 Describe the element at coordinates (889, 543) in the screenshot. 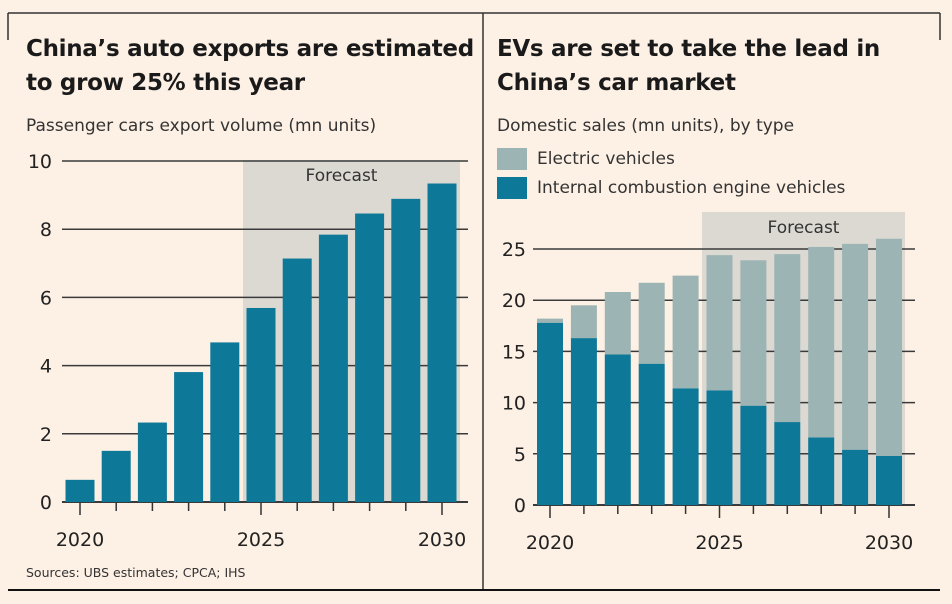

I see `right-x-tick-label: 2030` at that location.